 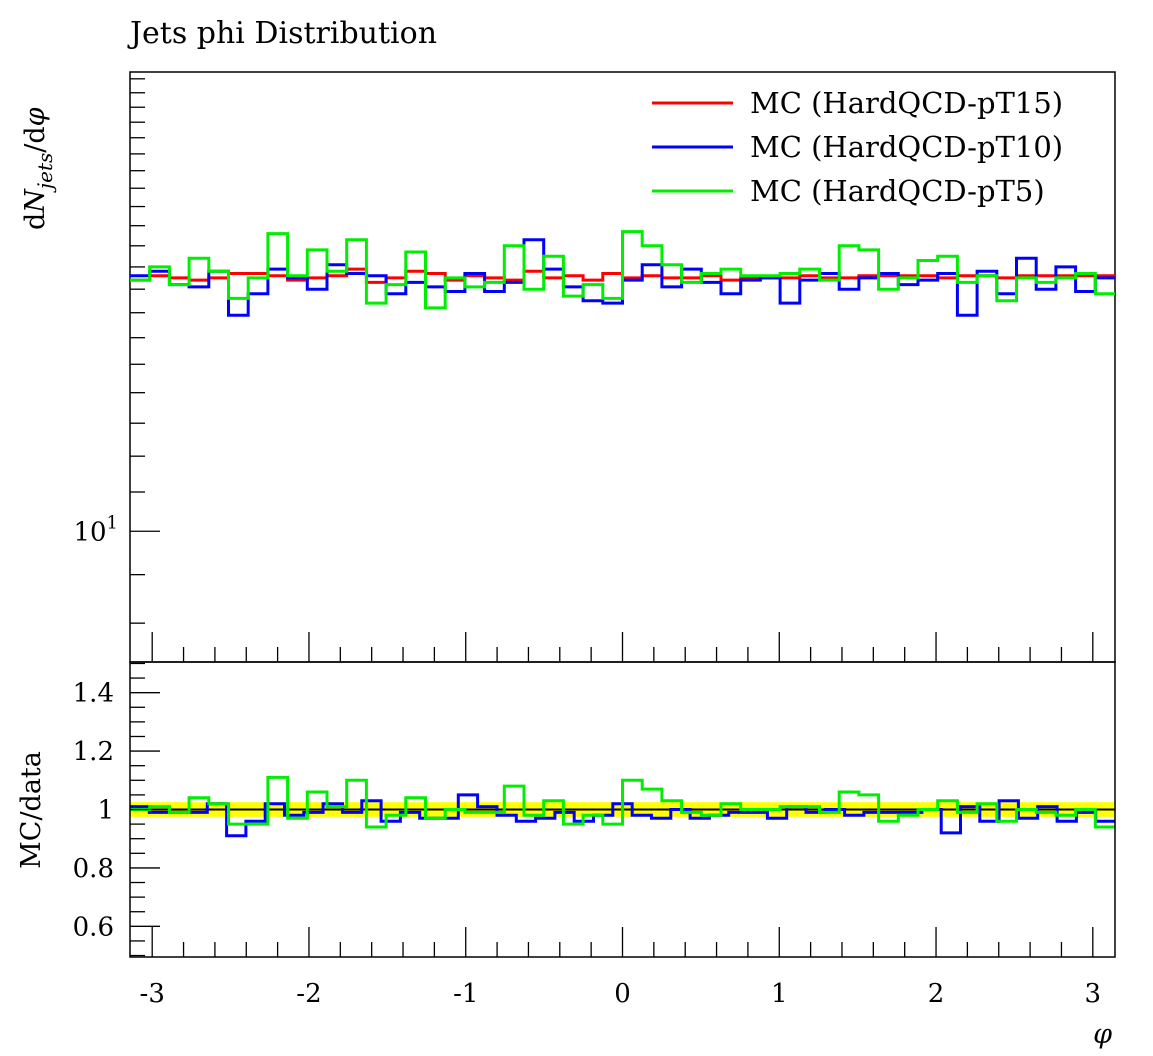 I want to click on x-tick-label: 0, so click(x=622, y=994).